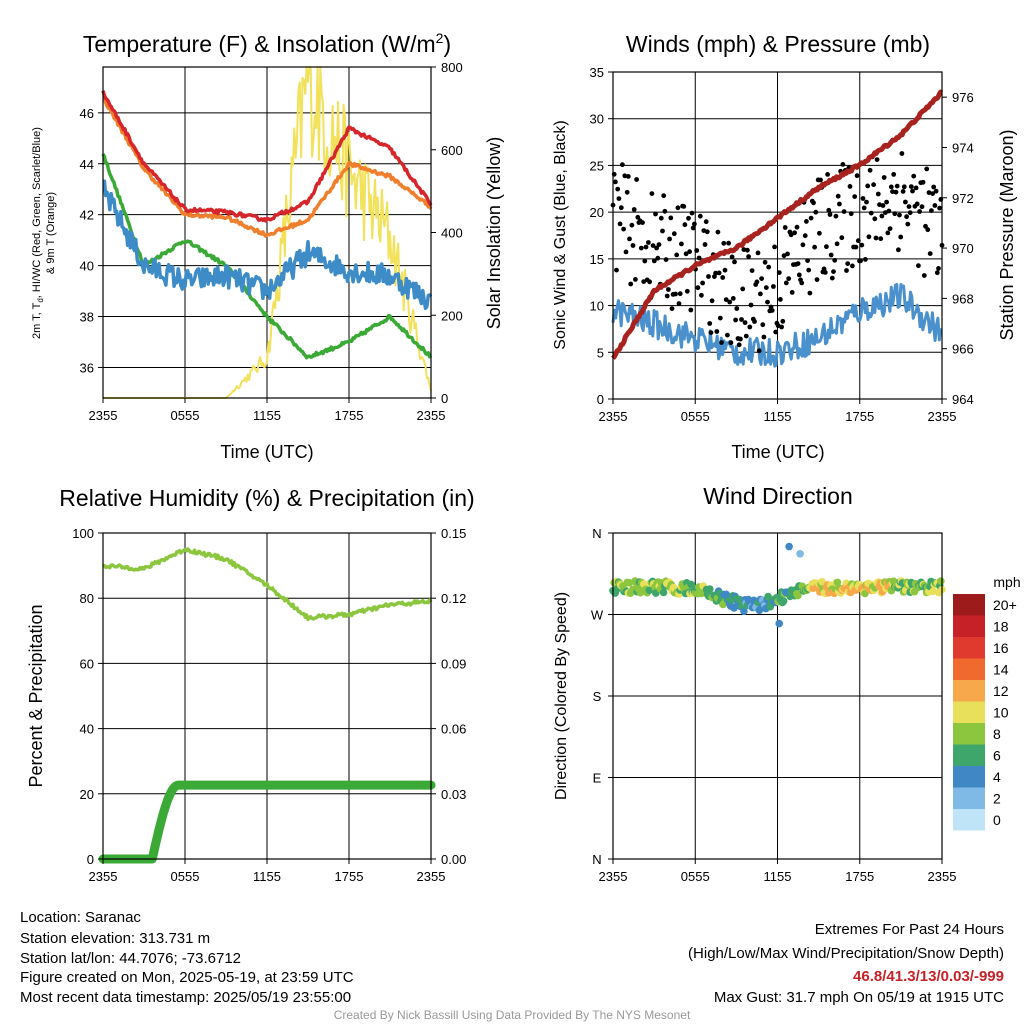 The width and height of the screenshot is (1024, 1024). What do you see at coordinates (597, 696) in the screenshot?
I see `direction-ytick-label-2: S` at bounding box center [597, 696].